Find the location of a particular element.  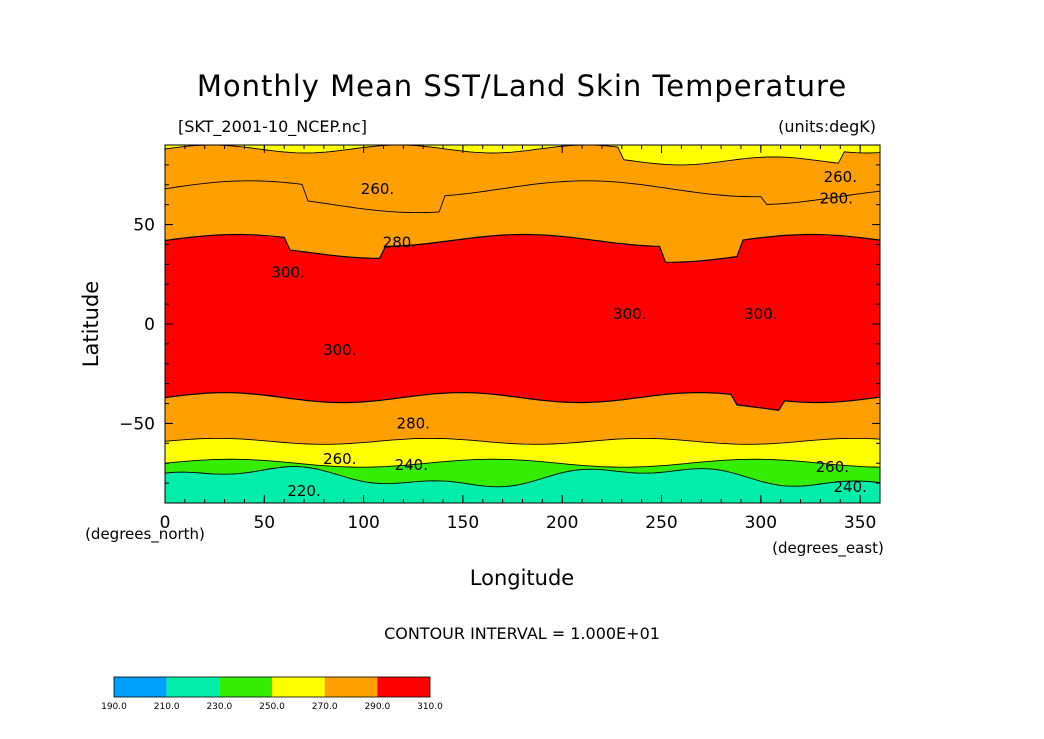

colorbar: 190.0 210.0 230.0 250.0 270.0 290.0 310.0 is located at coordinates (272, 694).